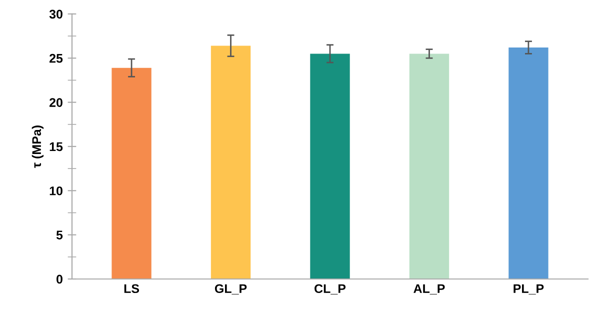  I want to click on x-tick-label: GL_P, so click(230, 289).